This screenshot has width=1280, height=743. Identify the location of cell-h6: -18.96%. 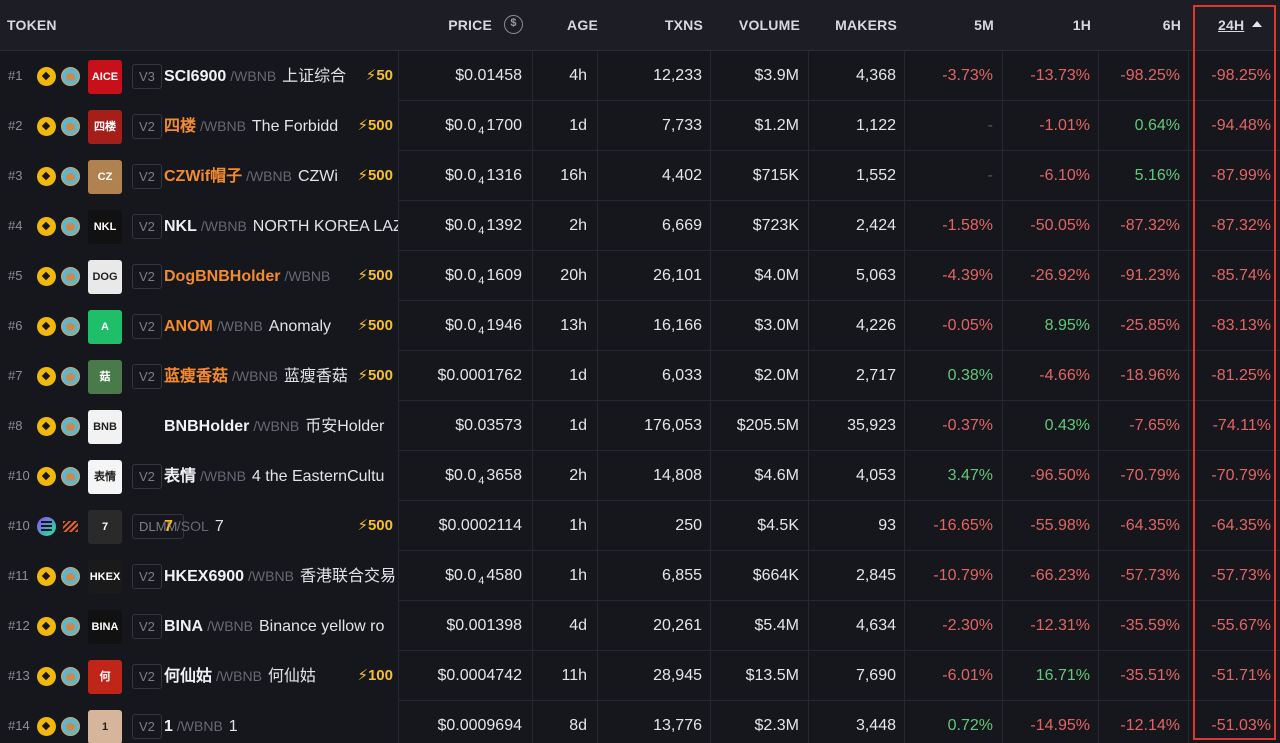
(1144, 376).